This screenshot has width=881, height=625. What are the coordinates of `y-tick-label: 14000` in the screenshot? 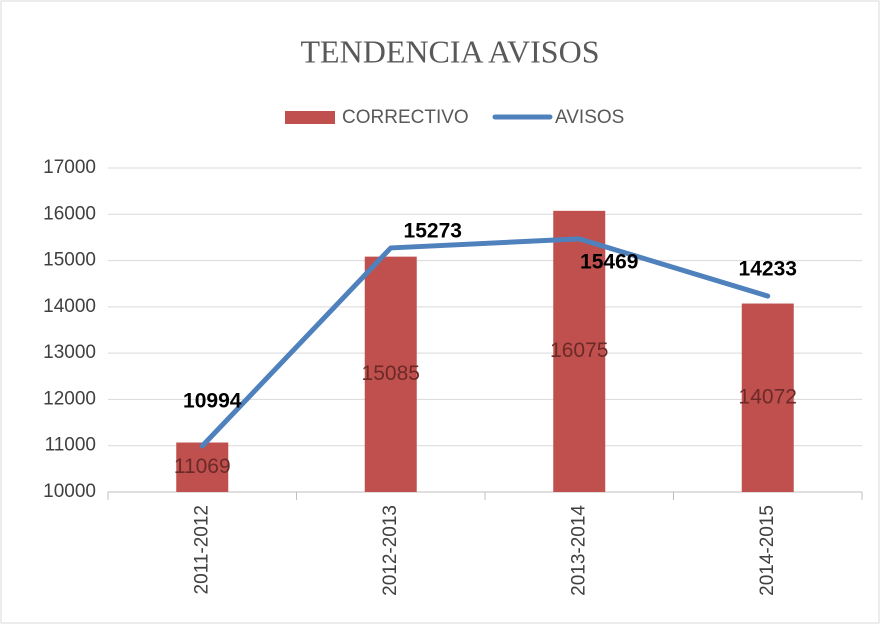 It's located at (69, 306).